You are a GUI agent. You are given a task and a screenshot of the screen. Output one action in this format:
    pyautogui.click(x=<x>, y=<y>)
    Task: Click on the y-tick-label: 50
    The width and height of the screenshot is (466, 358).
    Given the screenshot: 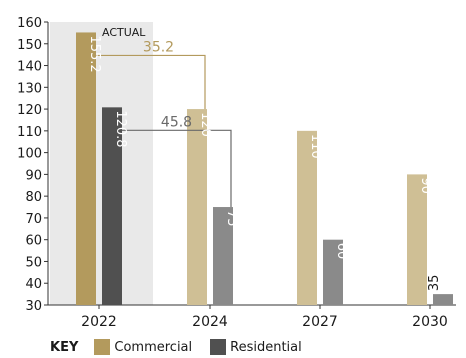 What is the action you would take?
    pyautogui.click(x=33, y=262)
    